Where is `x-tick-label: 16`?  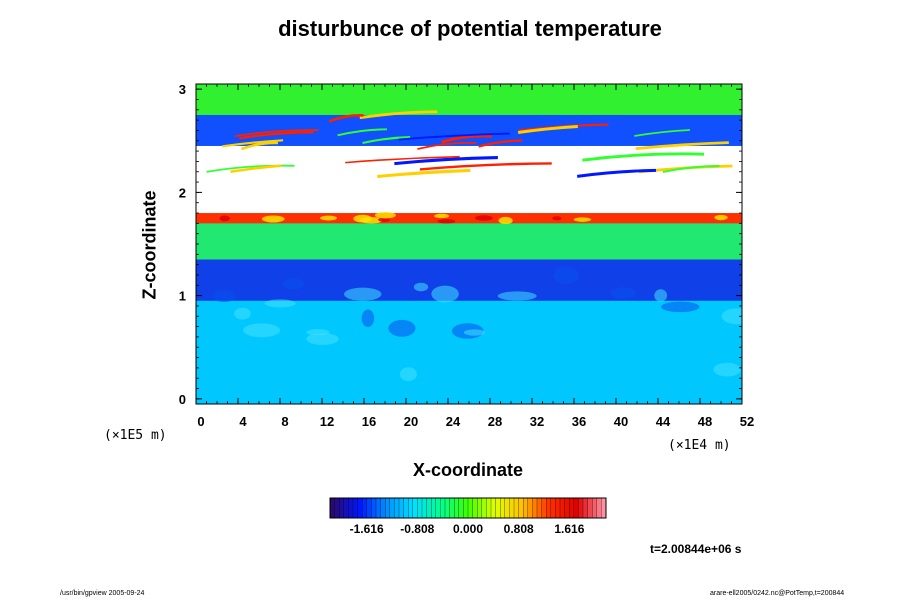
x-tick-label: 16 is located at coordinates (369, 421).